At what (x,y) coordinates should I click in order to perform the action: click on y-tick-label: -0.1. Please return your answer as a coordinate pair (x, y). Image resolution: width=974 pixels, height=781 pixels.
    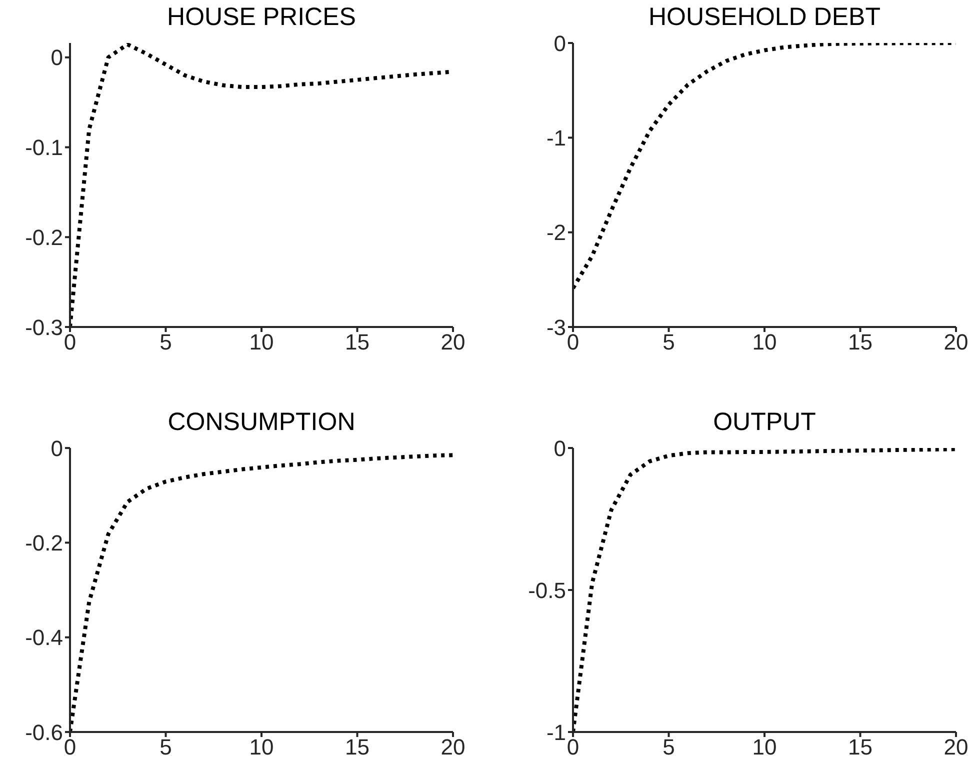
    Looking at the image, I should click on (44, 147).